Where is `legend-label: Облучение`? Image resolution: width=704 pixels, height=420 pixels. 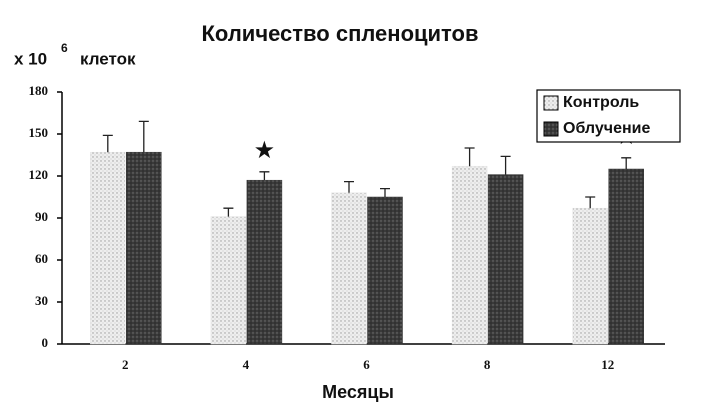
legend-label: Облучение is located at coordinates (606, 128).